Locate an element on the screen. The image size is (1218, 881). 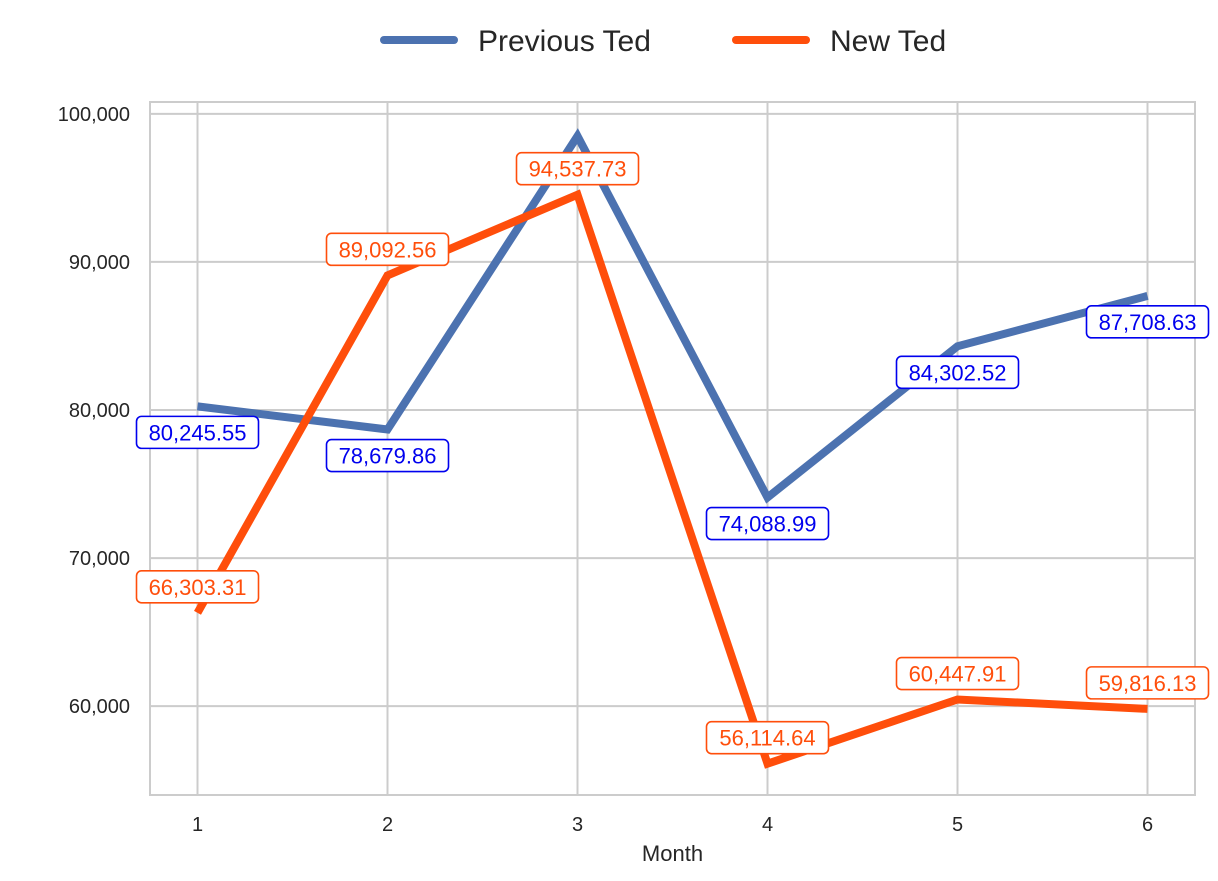
legend-item: New Ted is located at coordinates (839, 41).